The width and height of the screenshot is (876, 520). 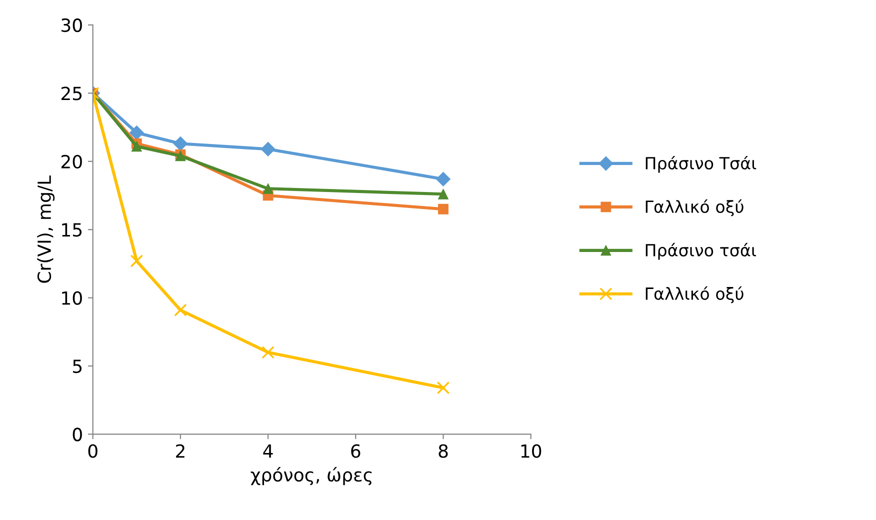 I want to click on x-tick-label: 4, so click(x=268, y=451).